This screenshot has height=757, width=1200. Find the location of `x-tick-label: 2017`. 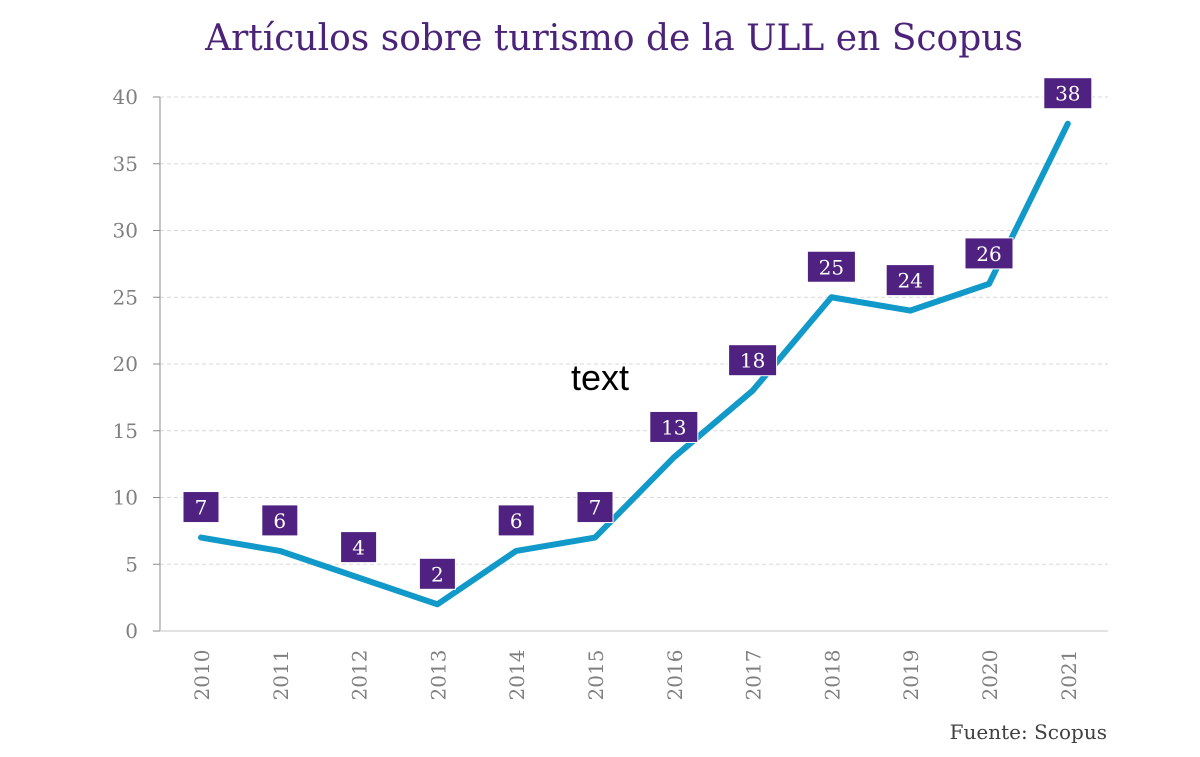

x-tick-label: 2017 is located at coordinates (754, 675).